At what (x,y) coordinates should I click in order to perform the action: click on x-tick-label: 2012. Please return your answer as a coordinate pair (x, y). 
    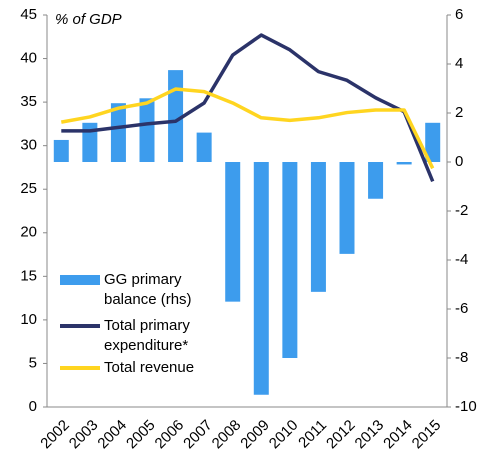
    Looking at the image, I should click on (341, 435).